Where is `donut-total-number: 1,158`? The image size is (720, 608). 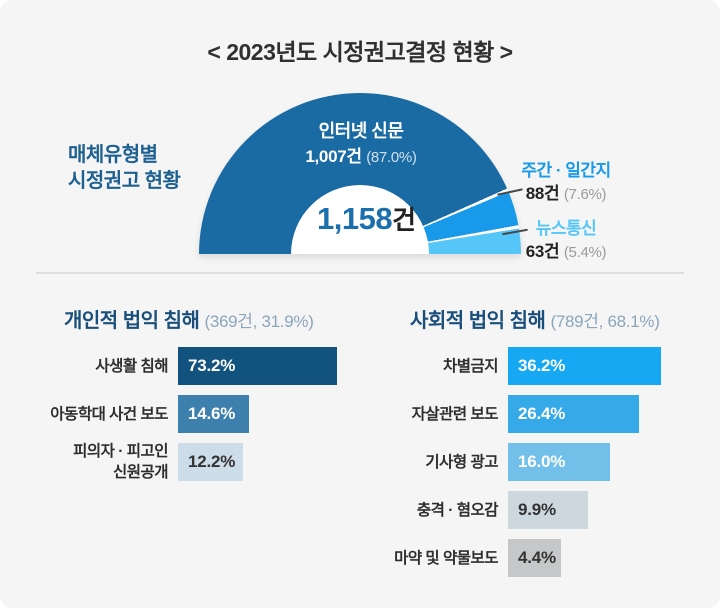 donut-total-number: 1,158 is located at coordinates (355, 218).